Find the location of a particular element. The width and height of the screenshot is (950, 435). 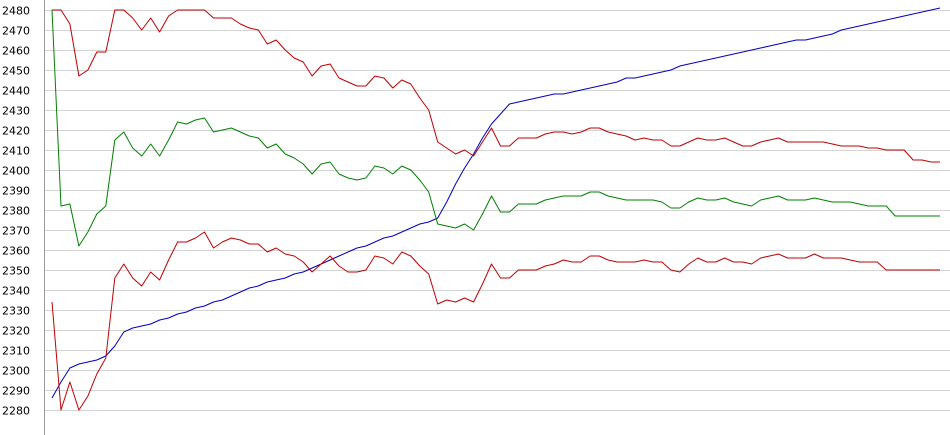

y-tick-label: 2300 is located at coordinates (16, 371).